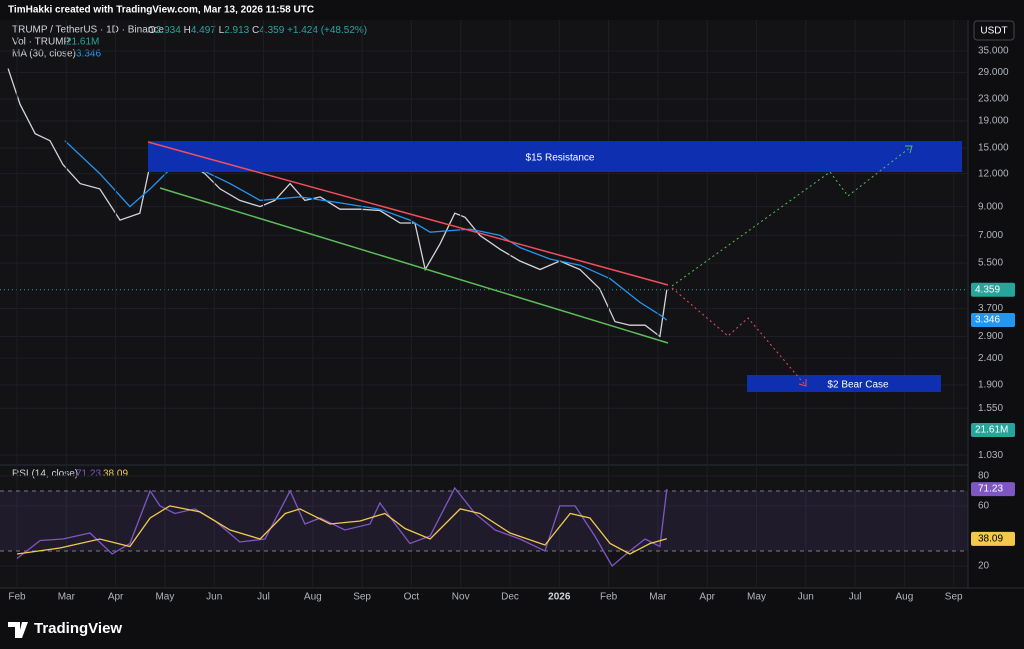  What do you see at coordinates (990, 336) in the screenshot?
I see `y-tick-label: 2.900` at bounding box center [990, 336].